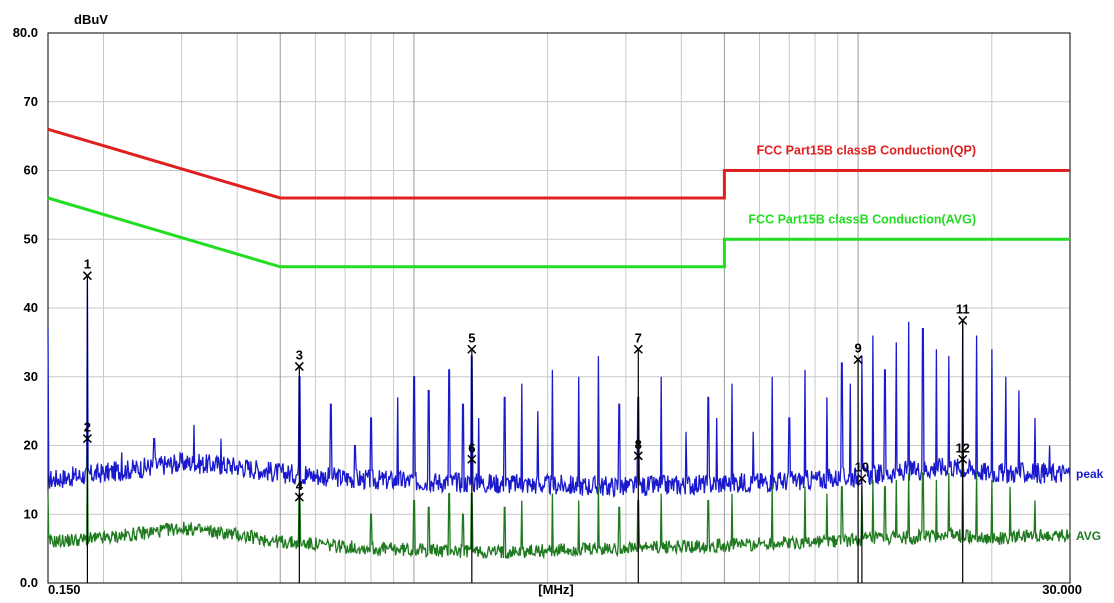  Describe the element at coordinates (471, 337) in the screenshot. I see `marker-label: 5` at that location.